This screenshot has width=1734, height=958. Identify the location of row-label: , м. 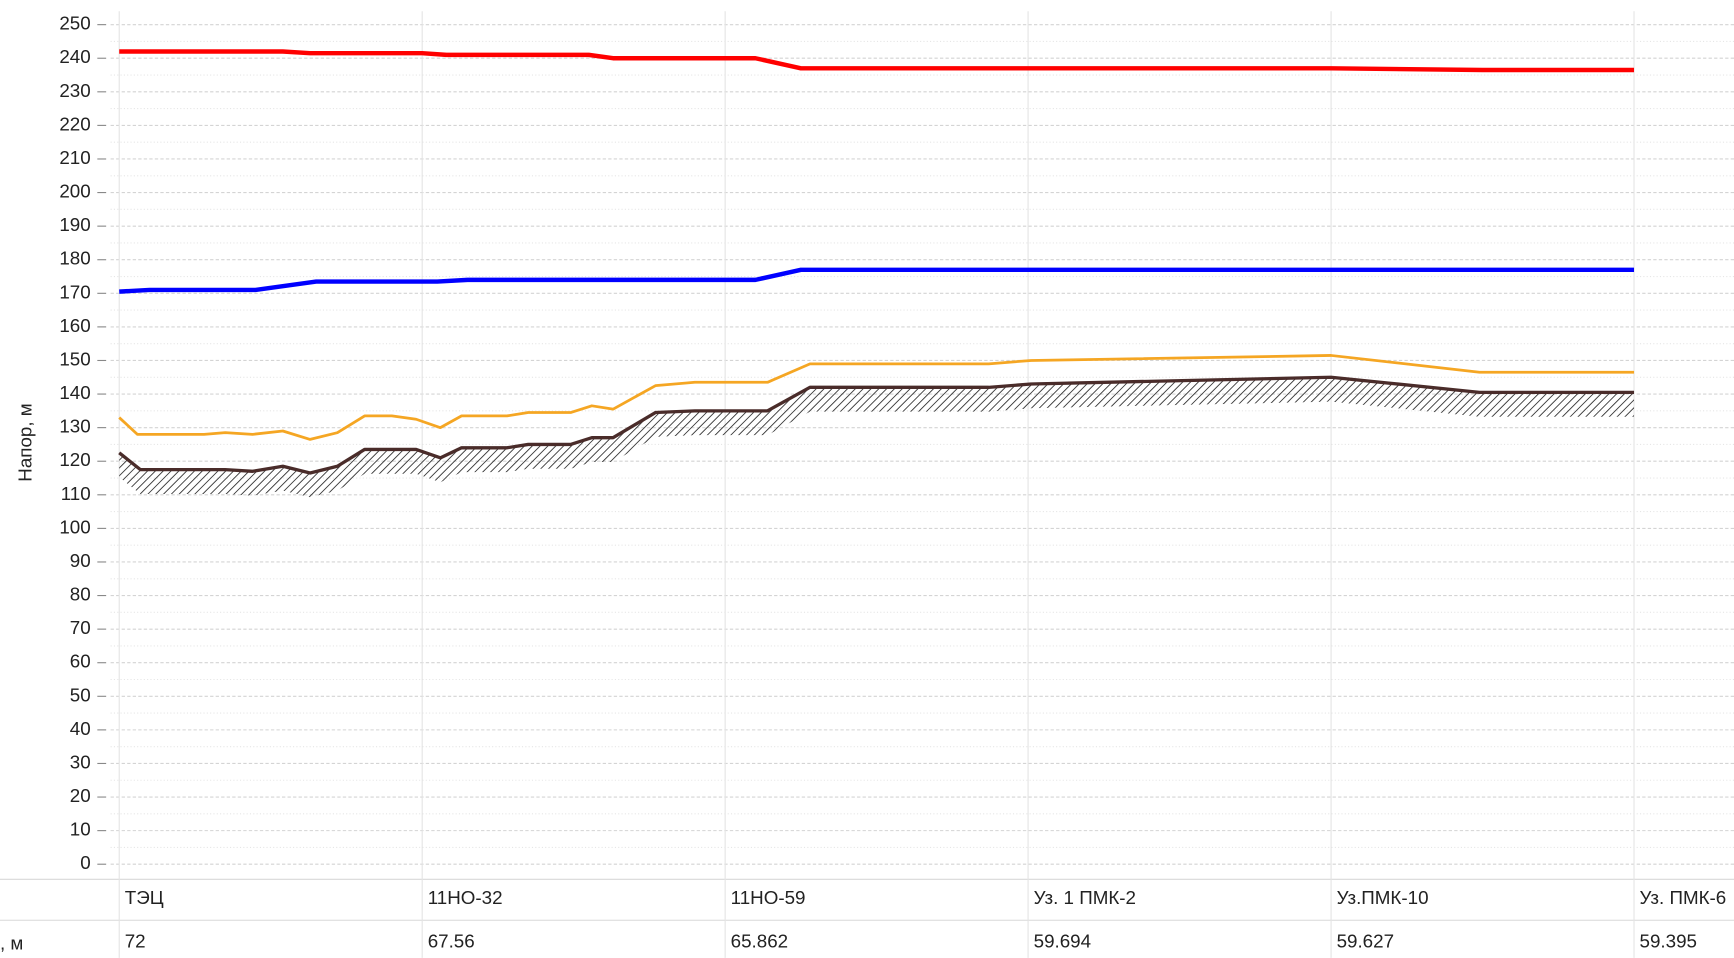
(11, 943).